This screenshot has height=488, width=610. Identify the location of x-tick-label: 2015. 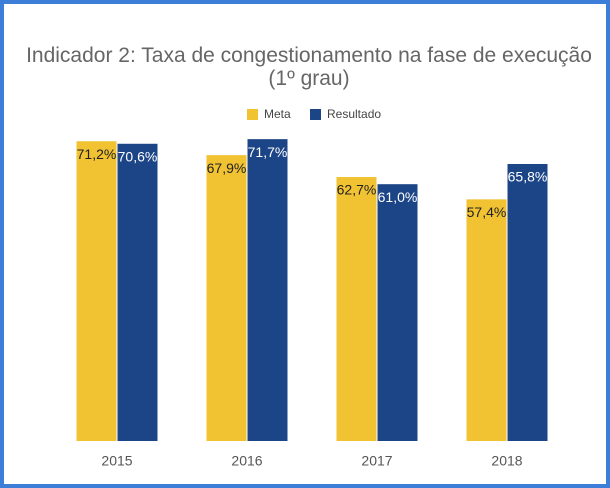
(116, 461).